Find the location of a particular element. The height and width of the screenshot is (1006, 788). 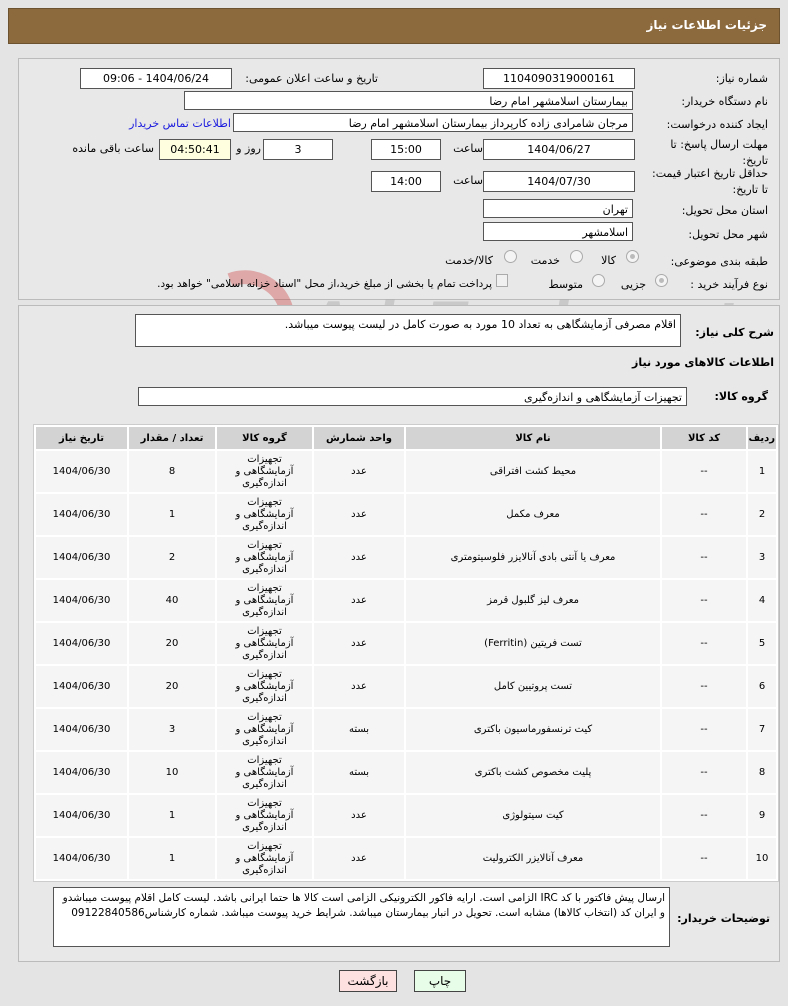

row-number-cell: 5 is located at coordinates (762, 643).